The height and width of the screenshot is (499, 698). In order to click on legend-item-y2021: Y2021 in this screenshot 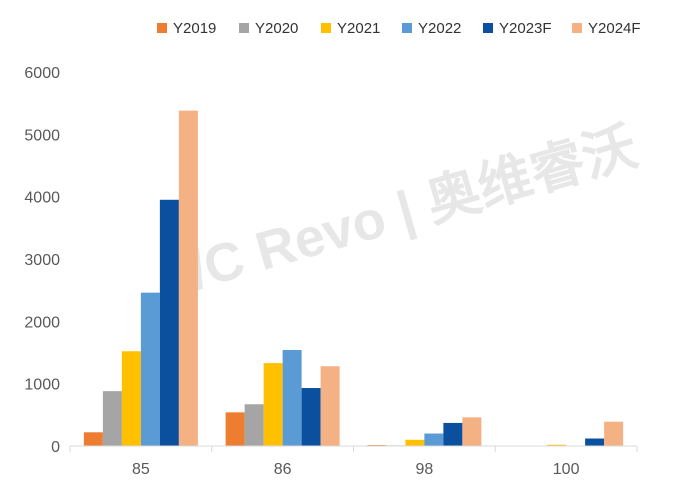, I will do `click(351, 28)`.